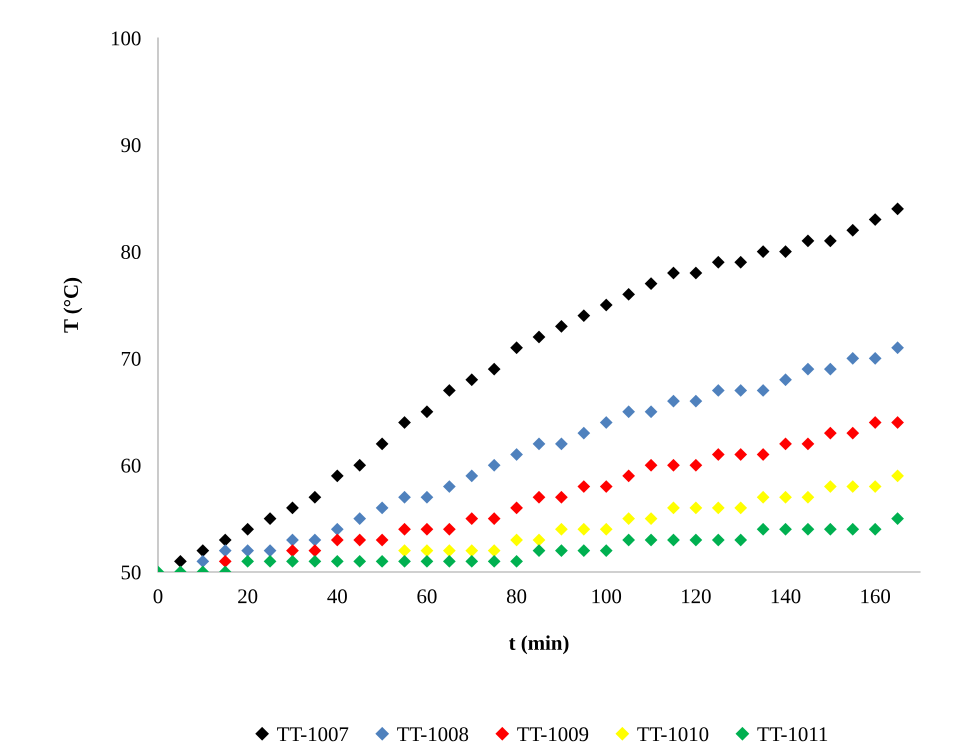 Image resolution: width=958 pixels, height=750 pixels. Describe the element at coordinates (875, 596) in the screenshot. I see `x-tick-label: 160` at that location.